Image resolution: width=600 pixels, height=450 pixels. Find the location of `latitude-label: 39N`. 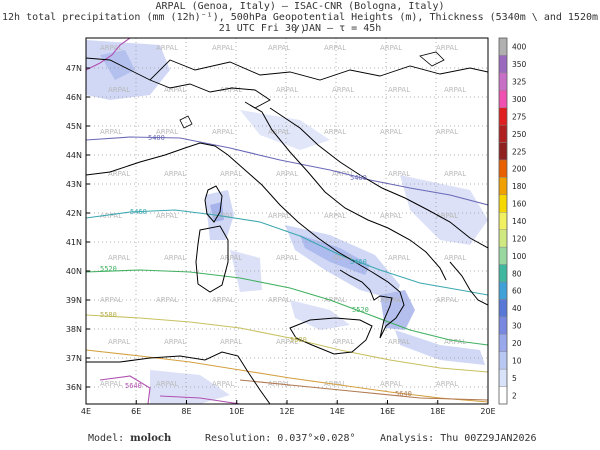

latitude-label: 39N is located at coordinates (74, 300).